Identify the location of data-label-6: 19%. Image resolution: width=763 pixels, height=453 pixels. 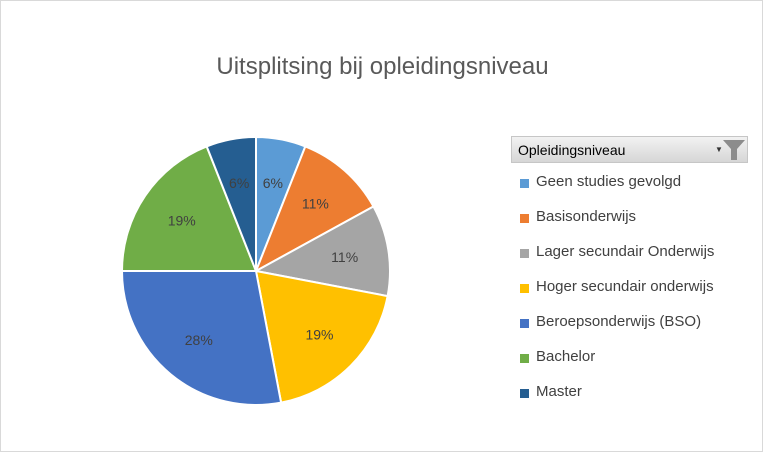
(182, 221).